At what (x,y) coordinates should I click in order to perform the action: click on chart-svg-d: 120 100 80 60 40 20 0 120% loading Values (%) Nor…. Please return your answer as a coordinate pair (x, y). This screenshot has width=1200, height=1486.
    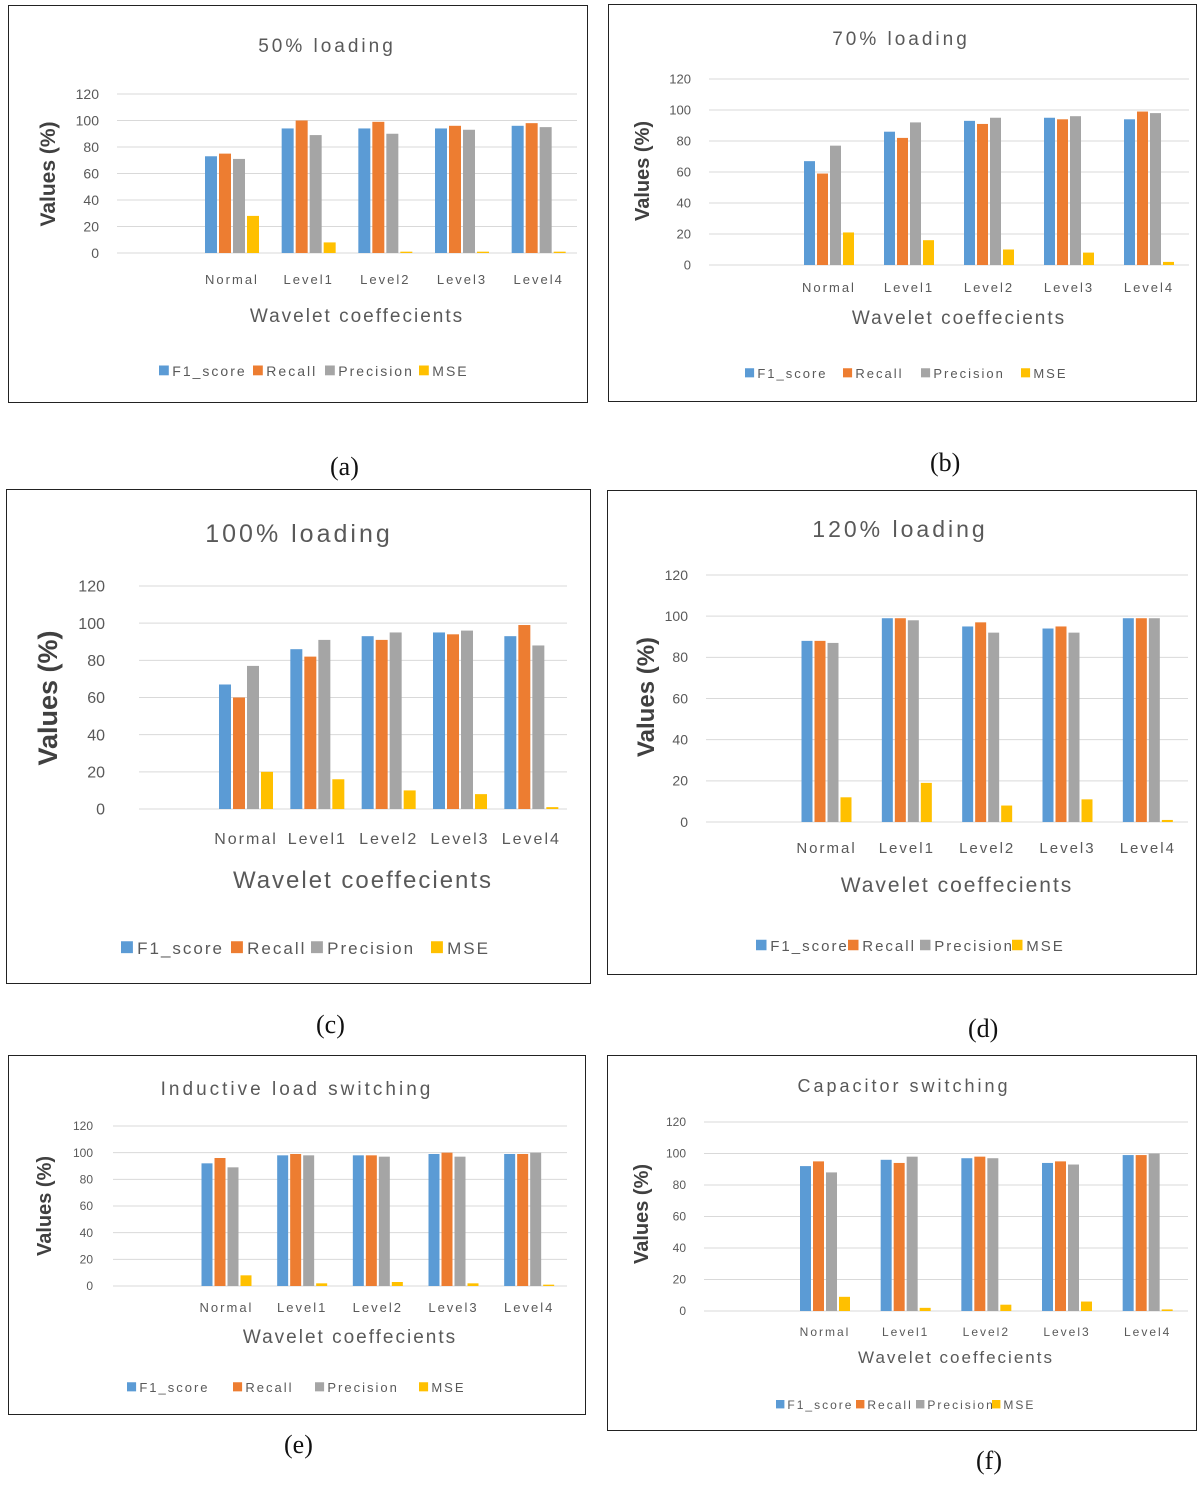
    Looking at the image, I should click on (910, 735).